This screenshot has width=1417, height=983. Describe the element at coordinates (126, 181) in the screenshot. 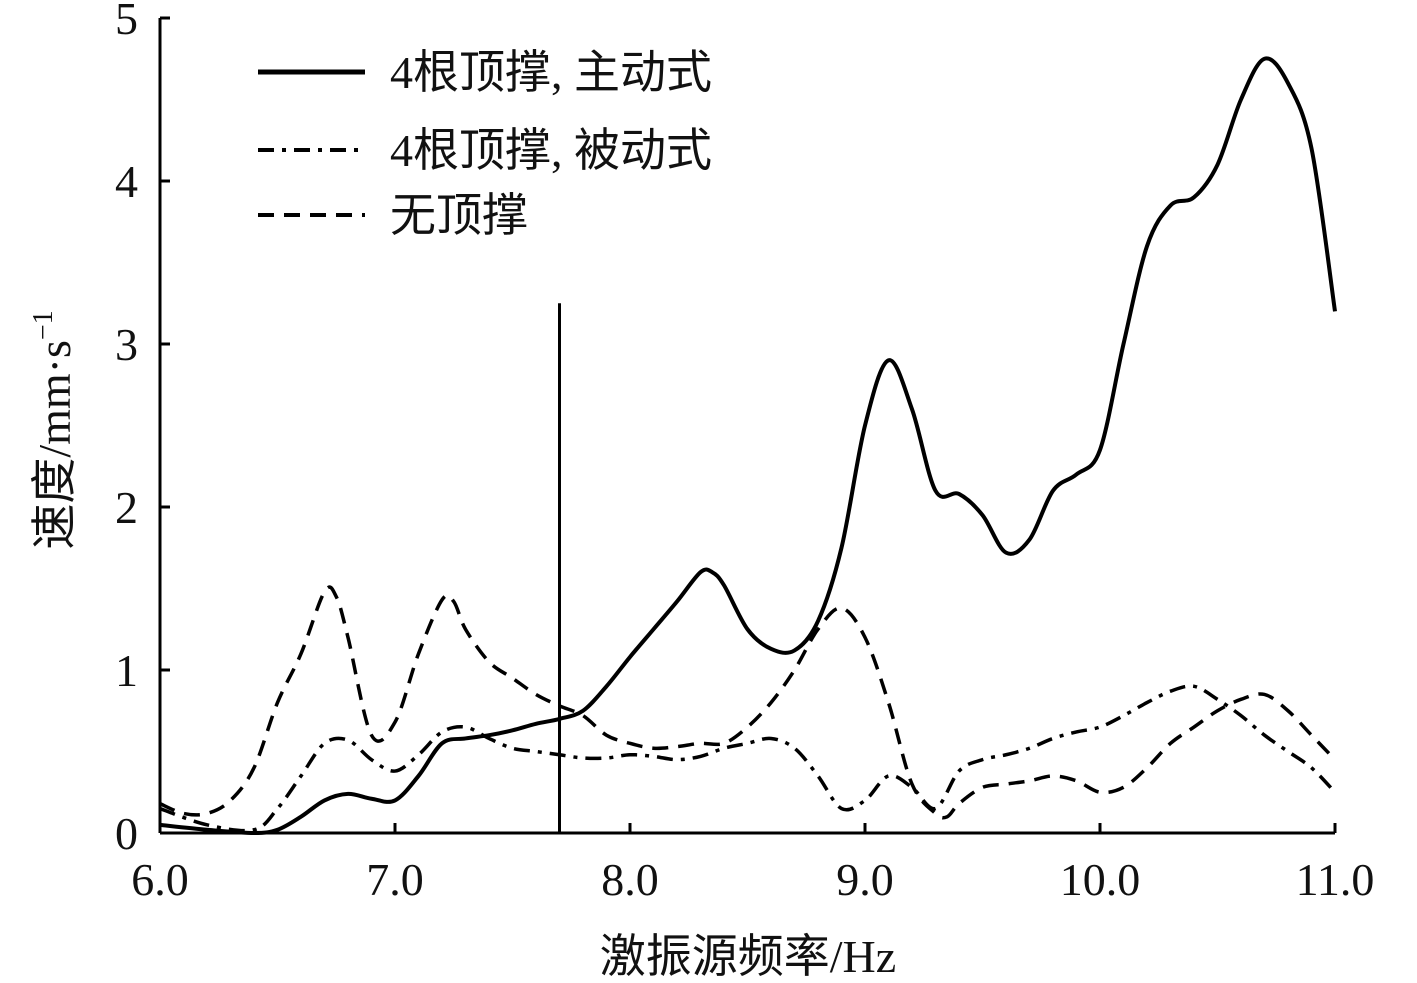

I see `y-tick-label: 4` at that location.